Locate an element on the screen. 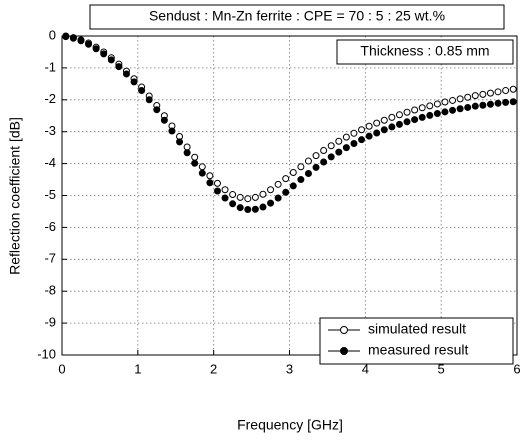 This screenshot has height=441, width=522. y-tick-label: -7 is located at coordinates (50, 258).